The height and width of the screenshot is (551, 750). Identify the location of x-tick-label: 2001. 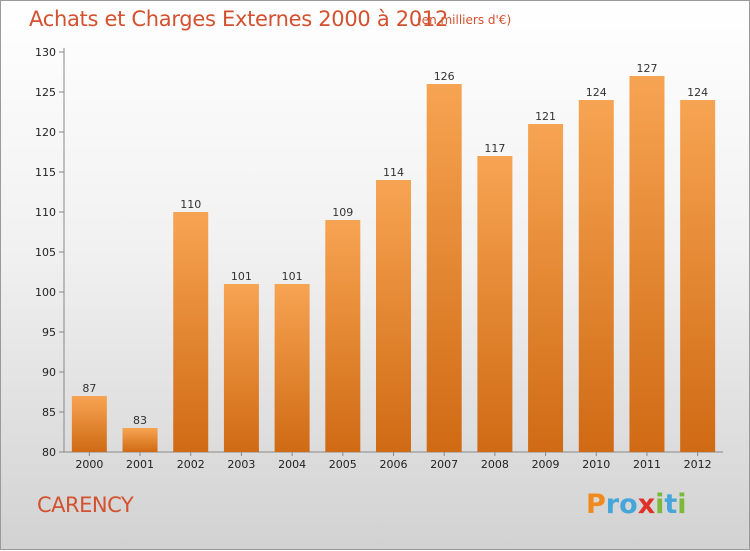
(140, 464).